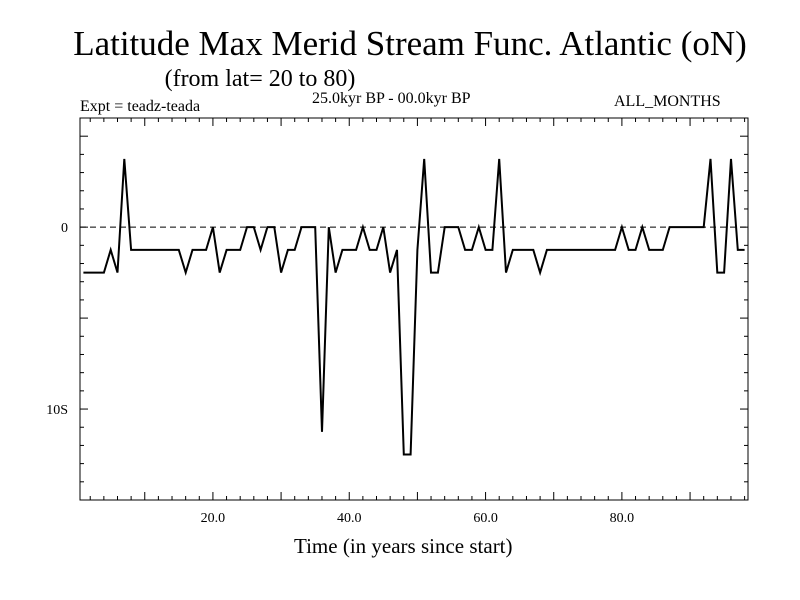 The height and width of the screenshot is (600, 800). Describe the element at coordinates (64, 228) in the screenshot. I see `y-tick-label: 0` at that location.